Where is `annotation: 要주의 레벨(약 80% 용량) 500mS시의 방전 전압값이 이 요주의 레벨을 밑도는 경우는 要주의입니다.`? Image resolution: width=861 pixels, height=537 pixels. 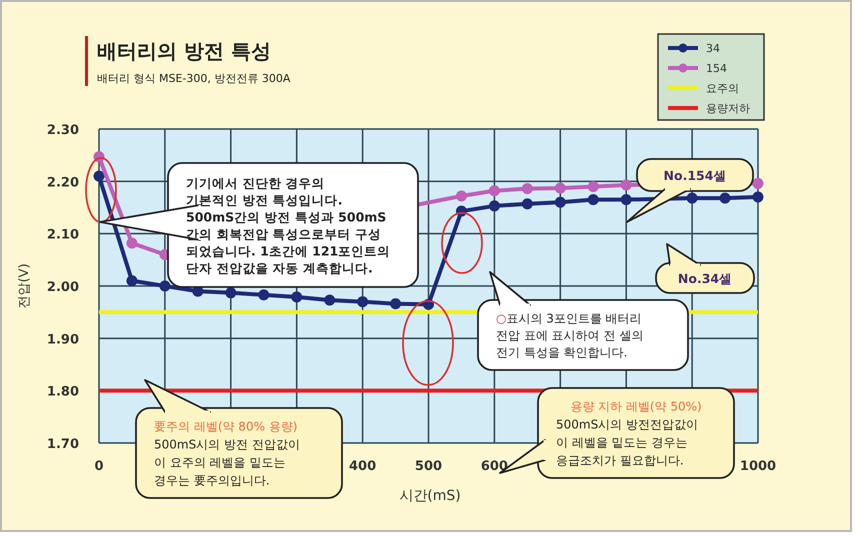
annotation: 要주의 레벨(약 80% 용량) 500mS시의 방전 전압값이 이 요주의 레벨을 밑도는 경우는 要주의입니다. is located at coordinates (227, 454).